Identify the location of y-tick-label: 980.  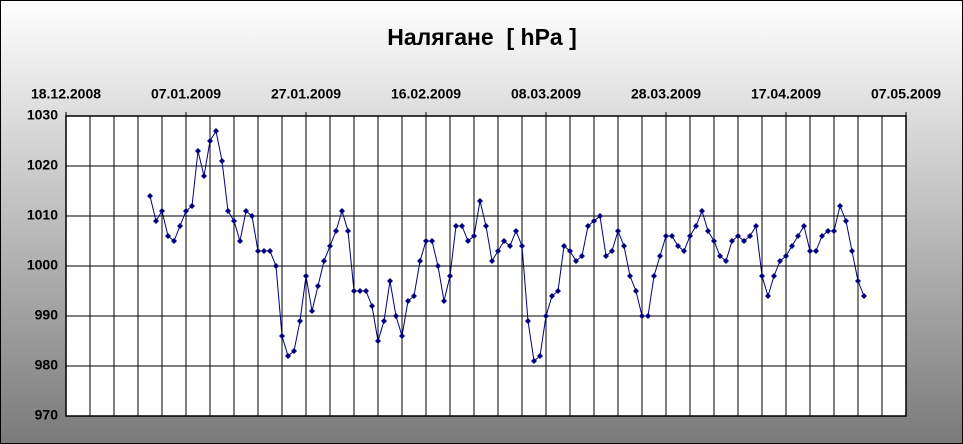
(47, 365).